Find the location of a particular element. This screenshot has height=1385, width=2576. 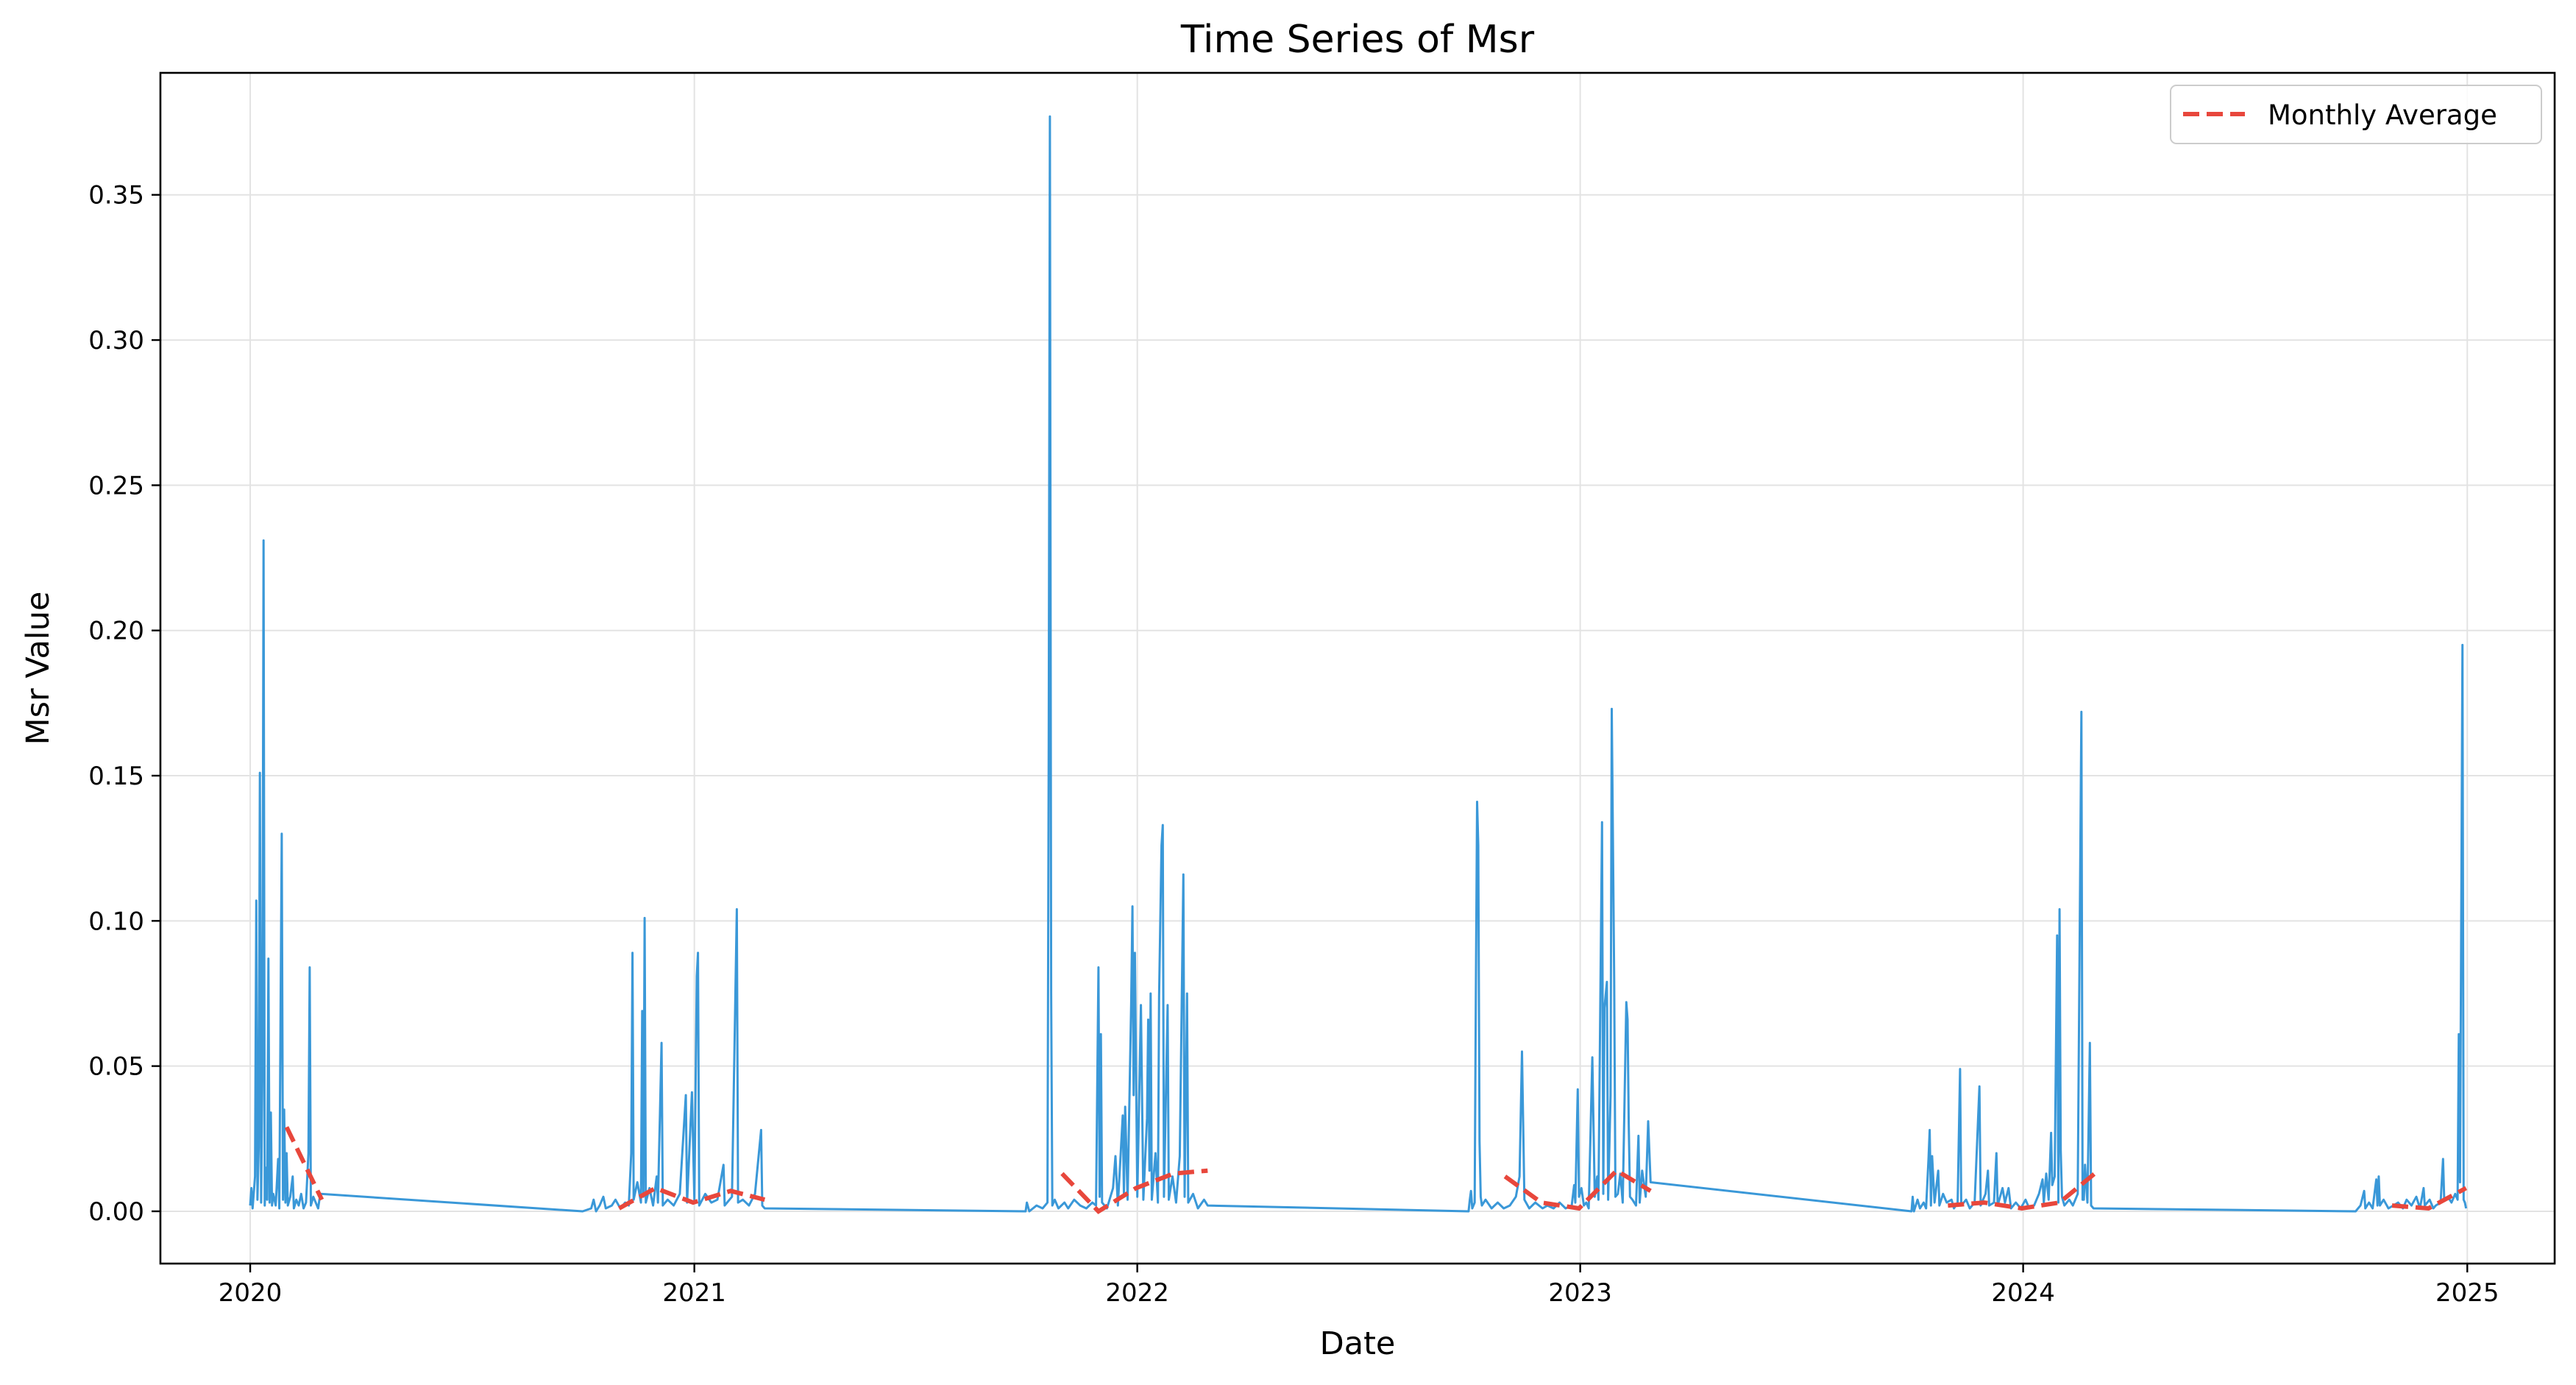

y-tick-label: 0.25 is located at coordinates (116, 485).